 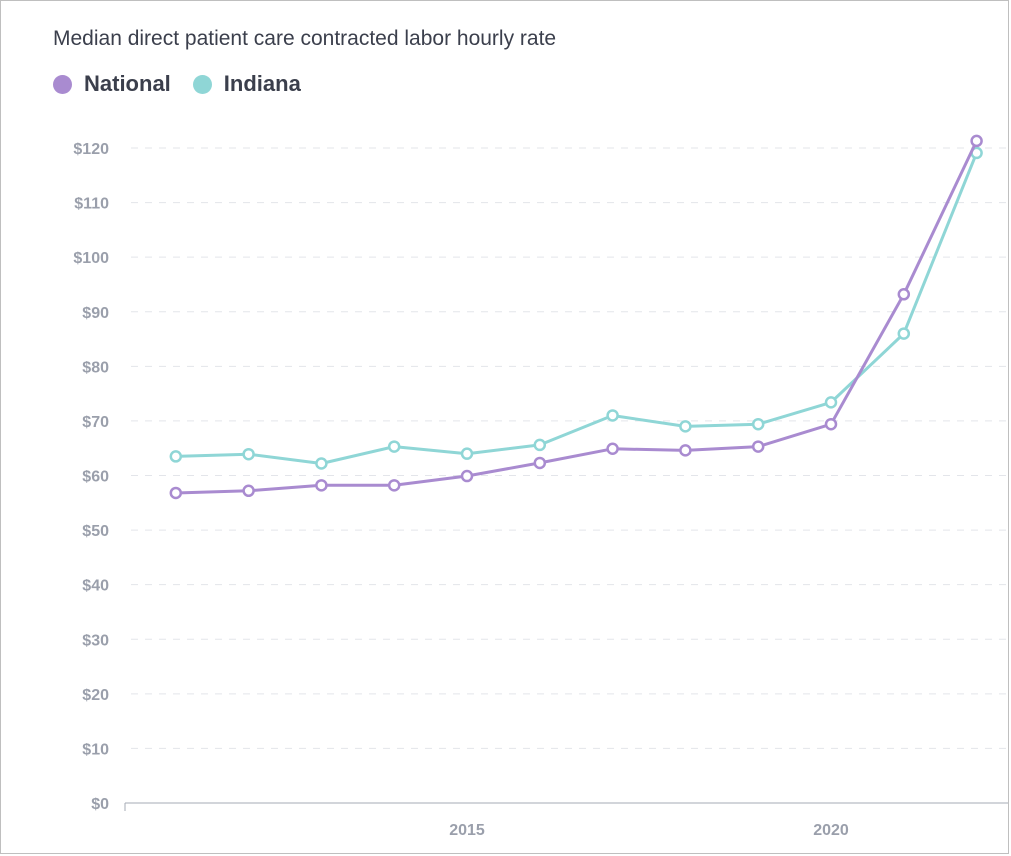 What do you see at coordinates (95, 749) in the screenshot?
I see `y-tick-label: $10` at bounding box center [95, 749].